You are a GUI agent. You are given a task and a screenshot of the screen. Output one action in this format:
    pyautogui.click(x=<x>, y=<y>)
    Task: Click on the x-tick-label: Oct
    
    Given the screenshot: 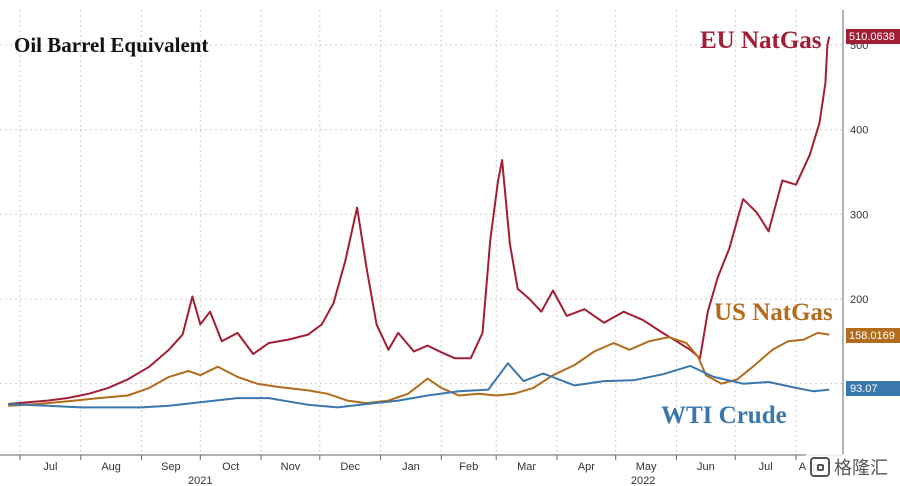 What is the action you would take?
    pyautogui.click(x=230, y=467)
    